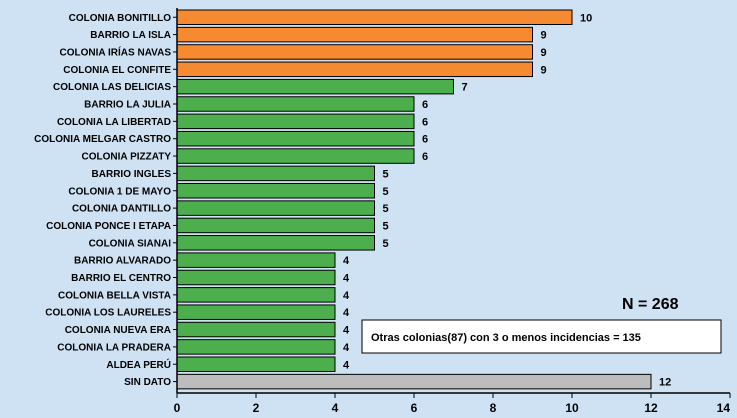 The width and height of the screenshot is (737, 418). What do you see at coordinates (127, 157) in the screenshot?
I see `category-label: COLONIA PIZZATY` at bounding box center [127, 157].